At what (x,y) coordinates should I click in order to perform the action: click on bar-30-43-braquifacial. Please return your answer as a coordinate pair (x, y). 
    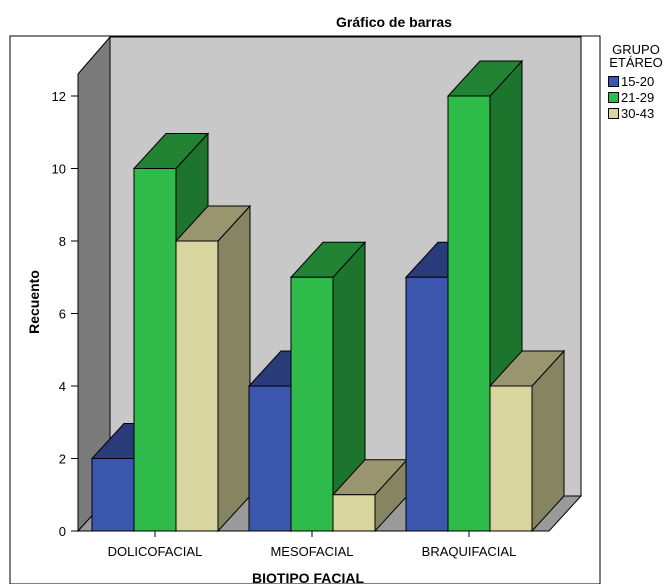
    Looking at the image, I should click on (527, 441).